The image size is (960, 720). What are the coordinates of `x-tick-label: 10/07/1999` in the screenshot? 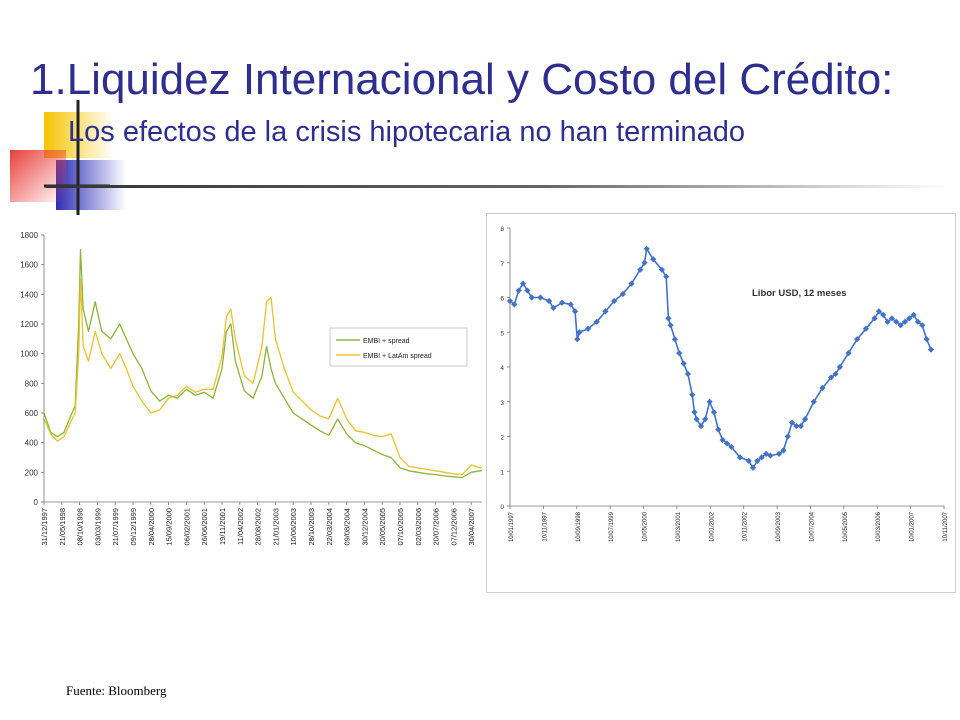 It's located at (612, 526).